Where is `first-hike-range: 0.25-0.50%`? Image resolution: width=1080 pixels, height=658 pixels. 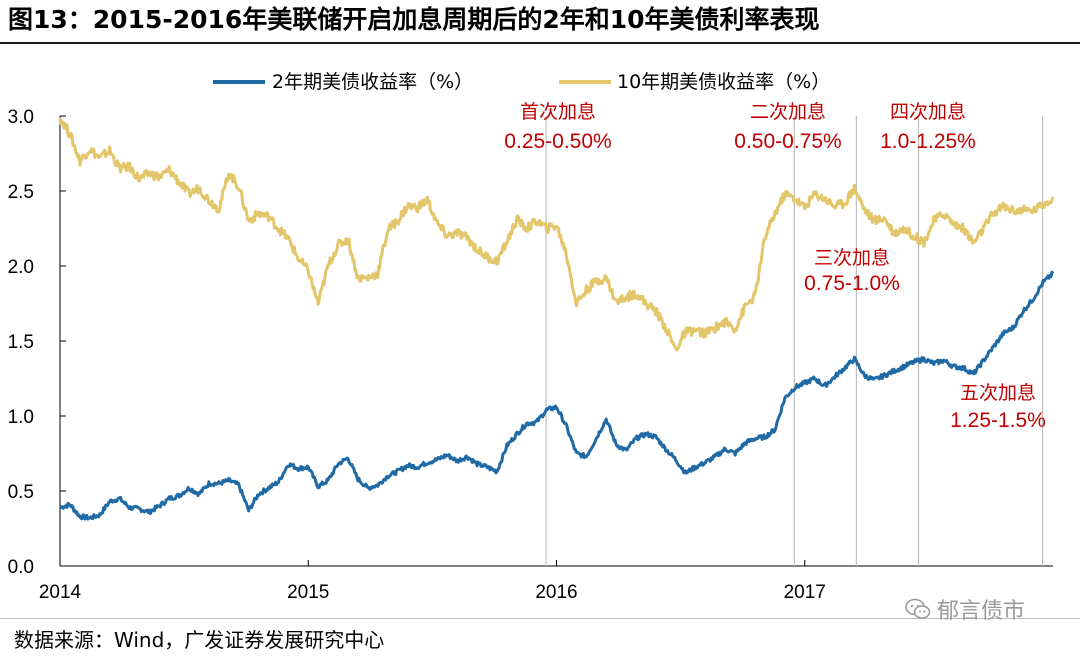 first-hike-range: 0.25-0.50% is located at coordinates (557, 141).